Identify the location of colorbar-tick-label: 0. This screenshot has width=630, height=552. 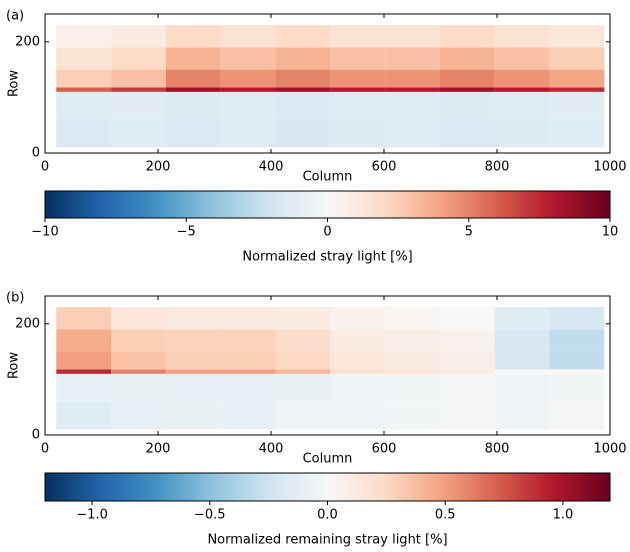
(327, 232).